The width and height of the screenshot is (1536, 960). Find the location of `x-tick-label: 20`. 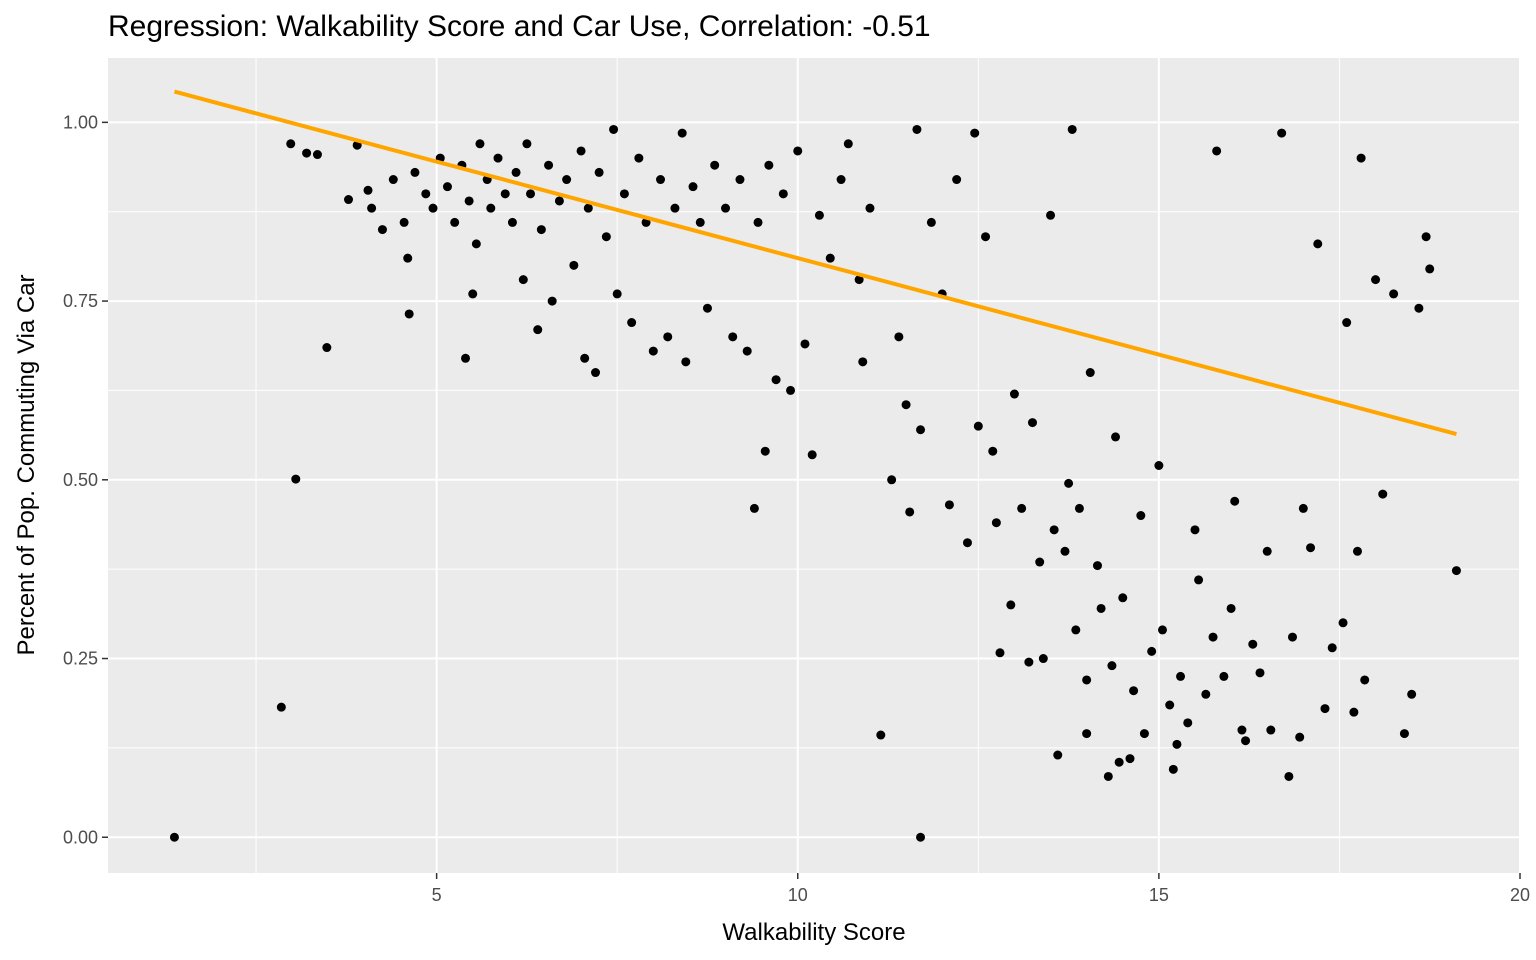

x-tick-label: 20 is located at coordinates (1520, 895).